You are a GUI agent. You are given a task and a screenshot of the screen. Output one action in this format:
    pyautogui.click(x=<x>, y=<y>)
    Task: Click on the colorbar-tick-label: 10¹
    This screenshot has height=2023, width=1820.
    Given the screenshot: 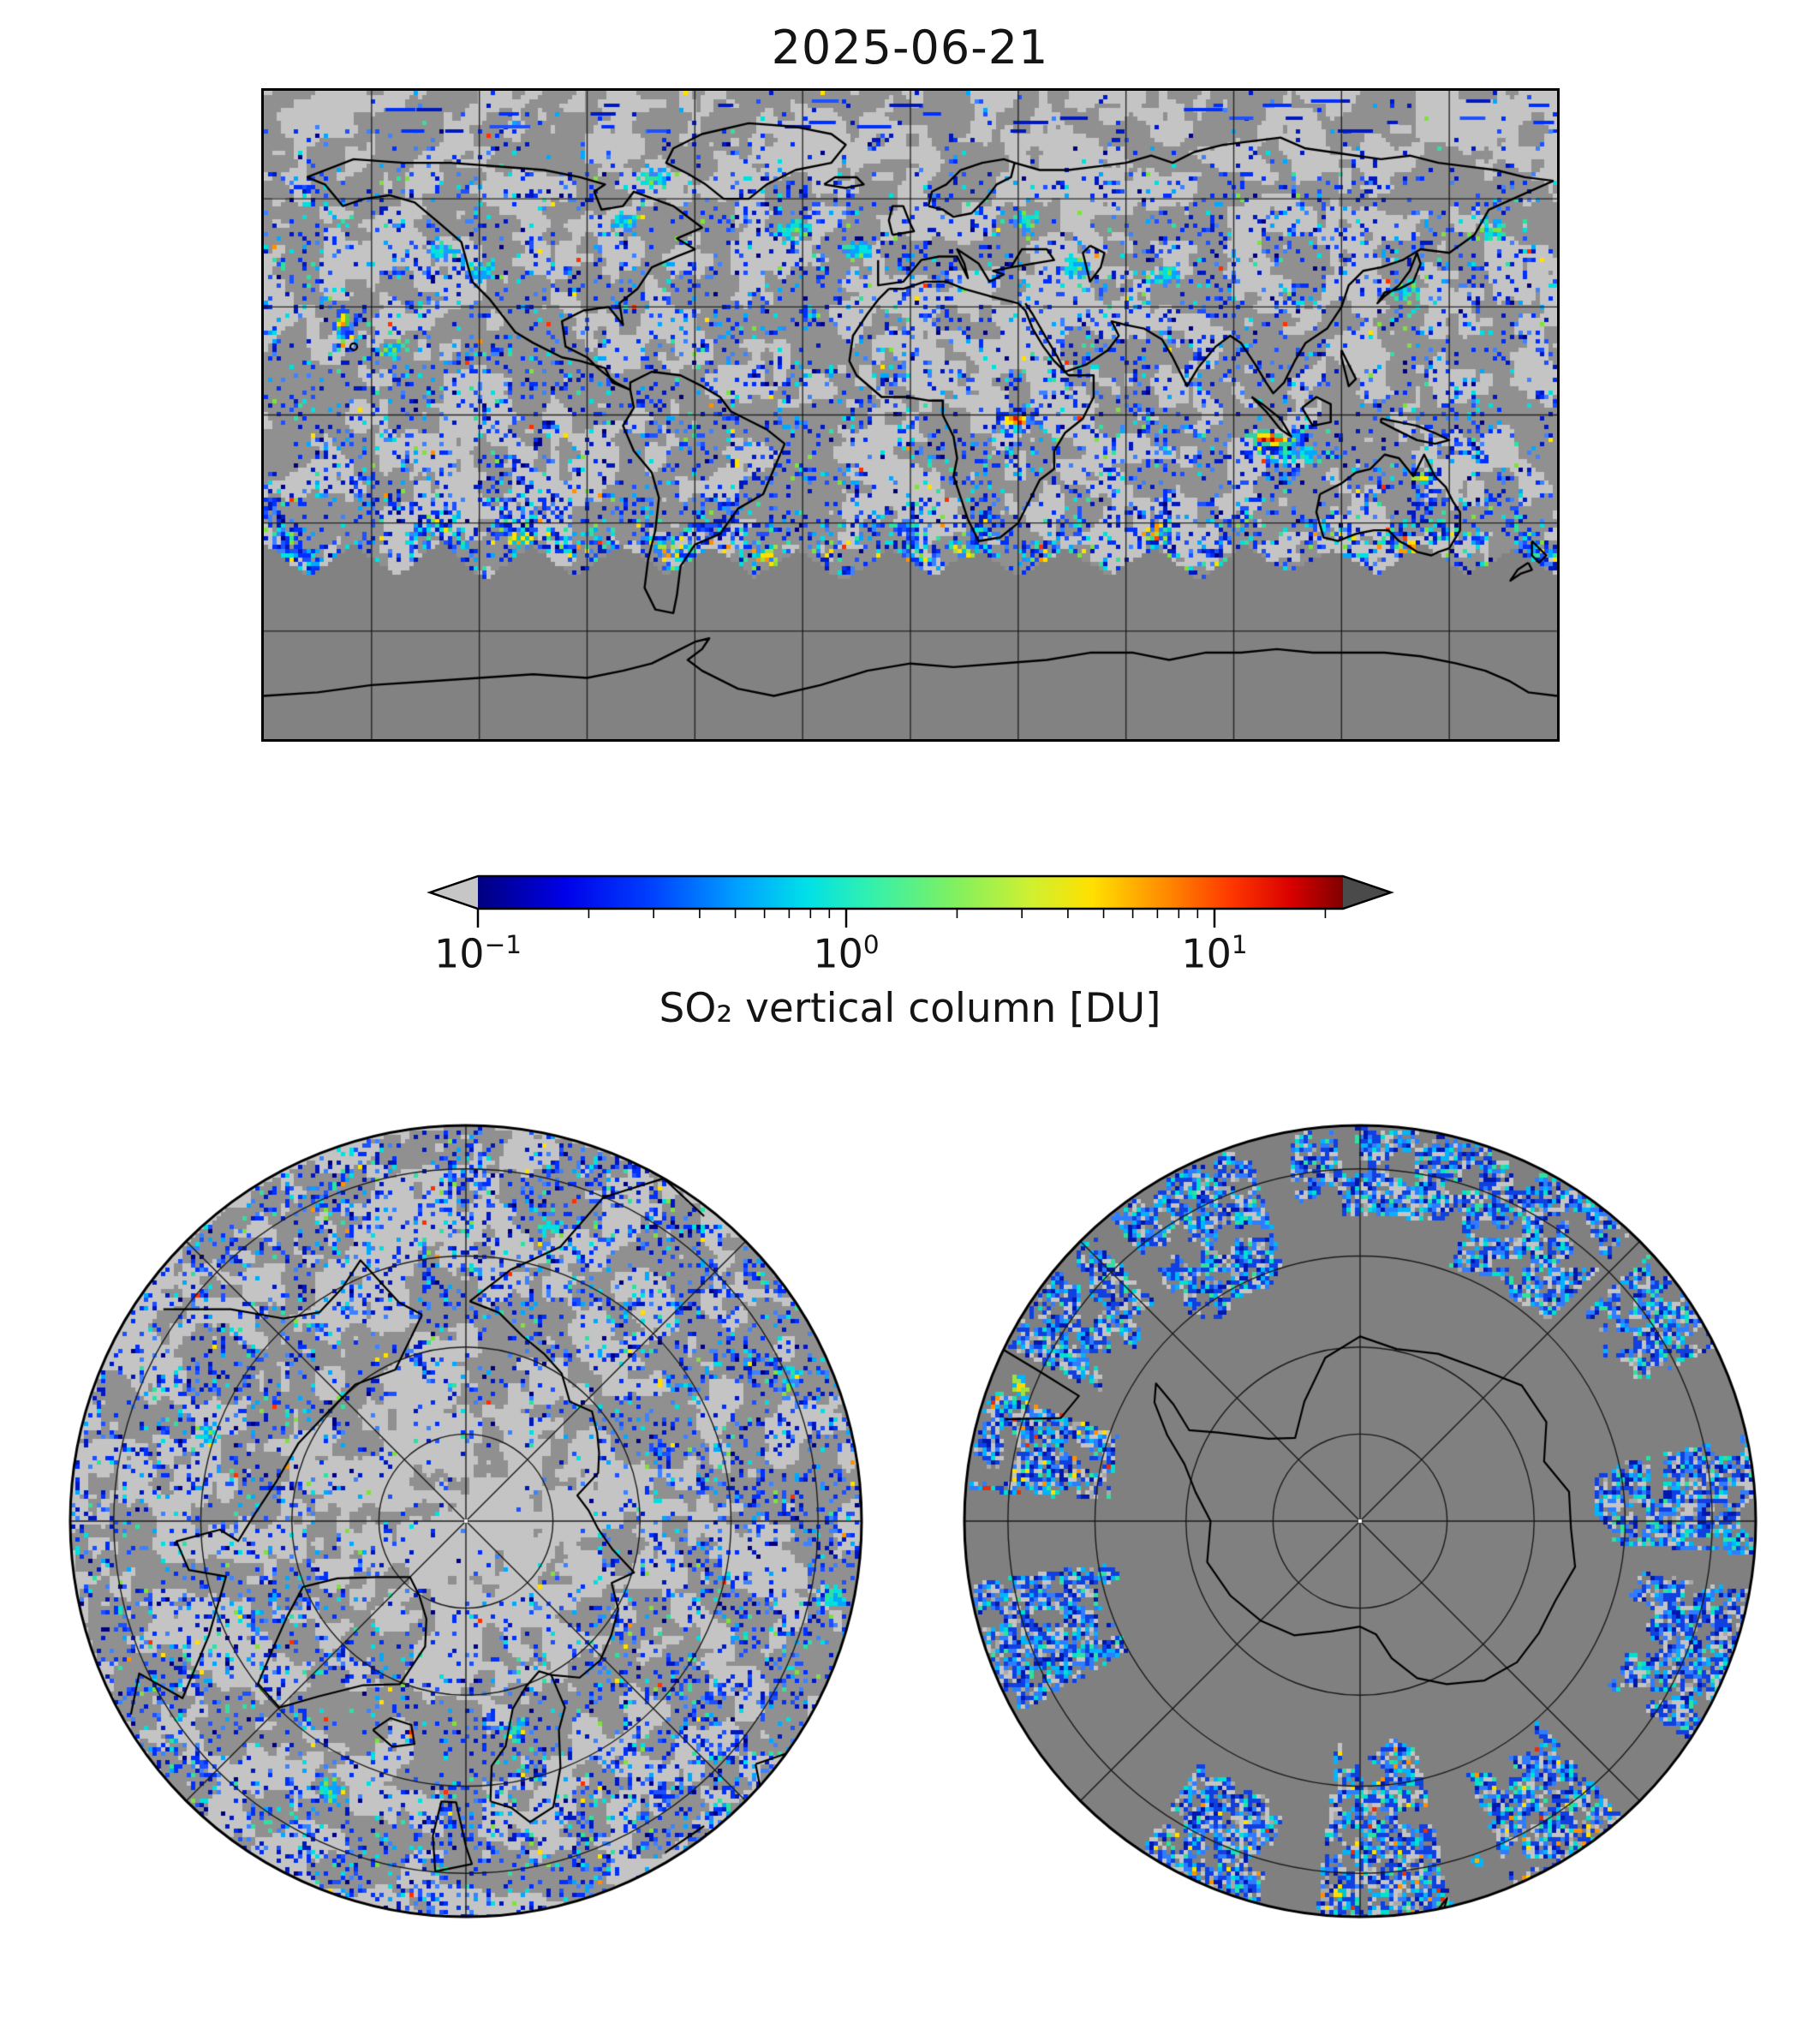 What is the action you would take?
    pyautogui.click(x=1214, y=953)
    